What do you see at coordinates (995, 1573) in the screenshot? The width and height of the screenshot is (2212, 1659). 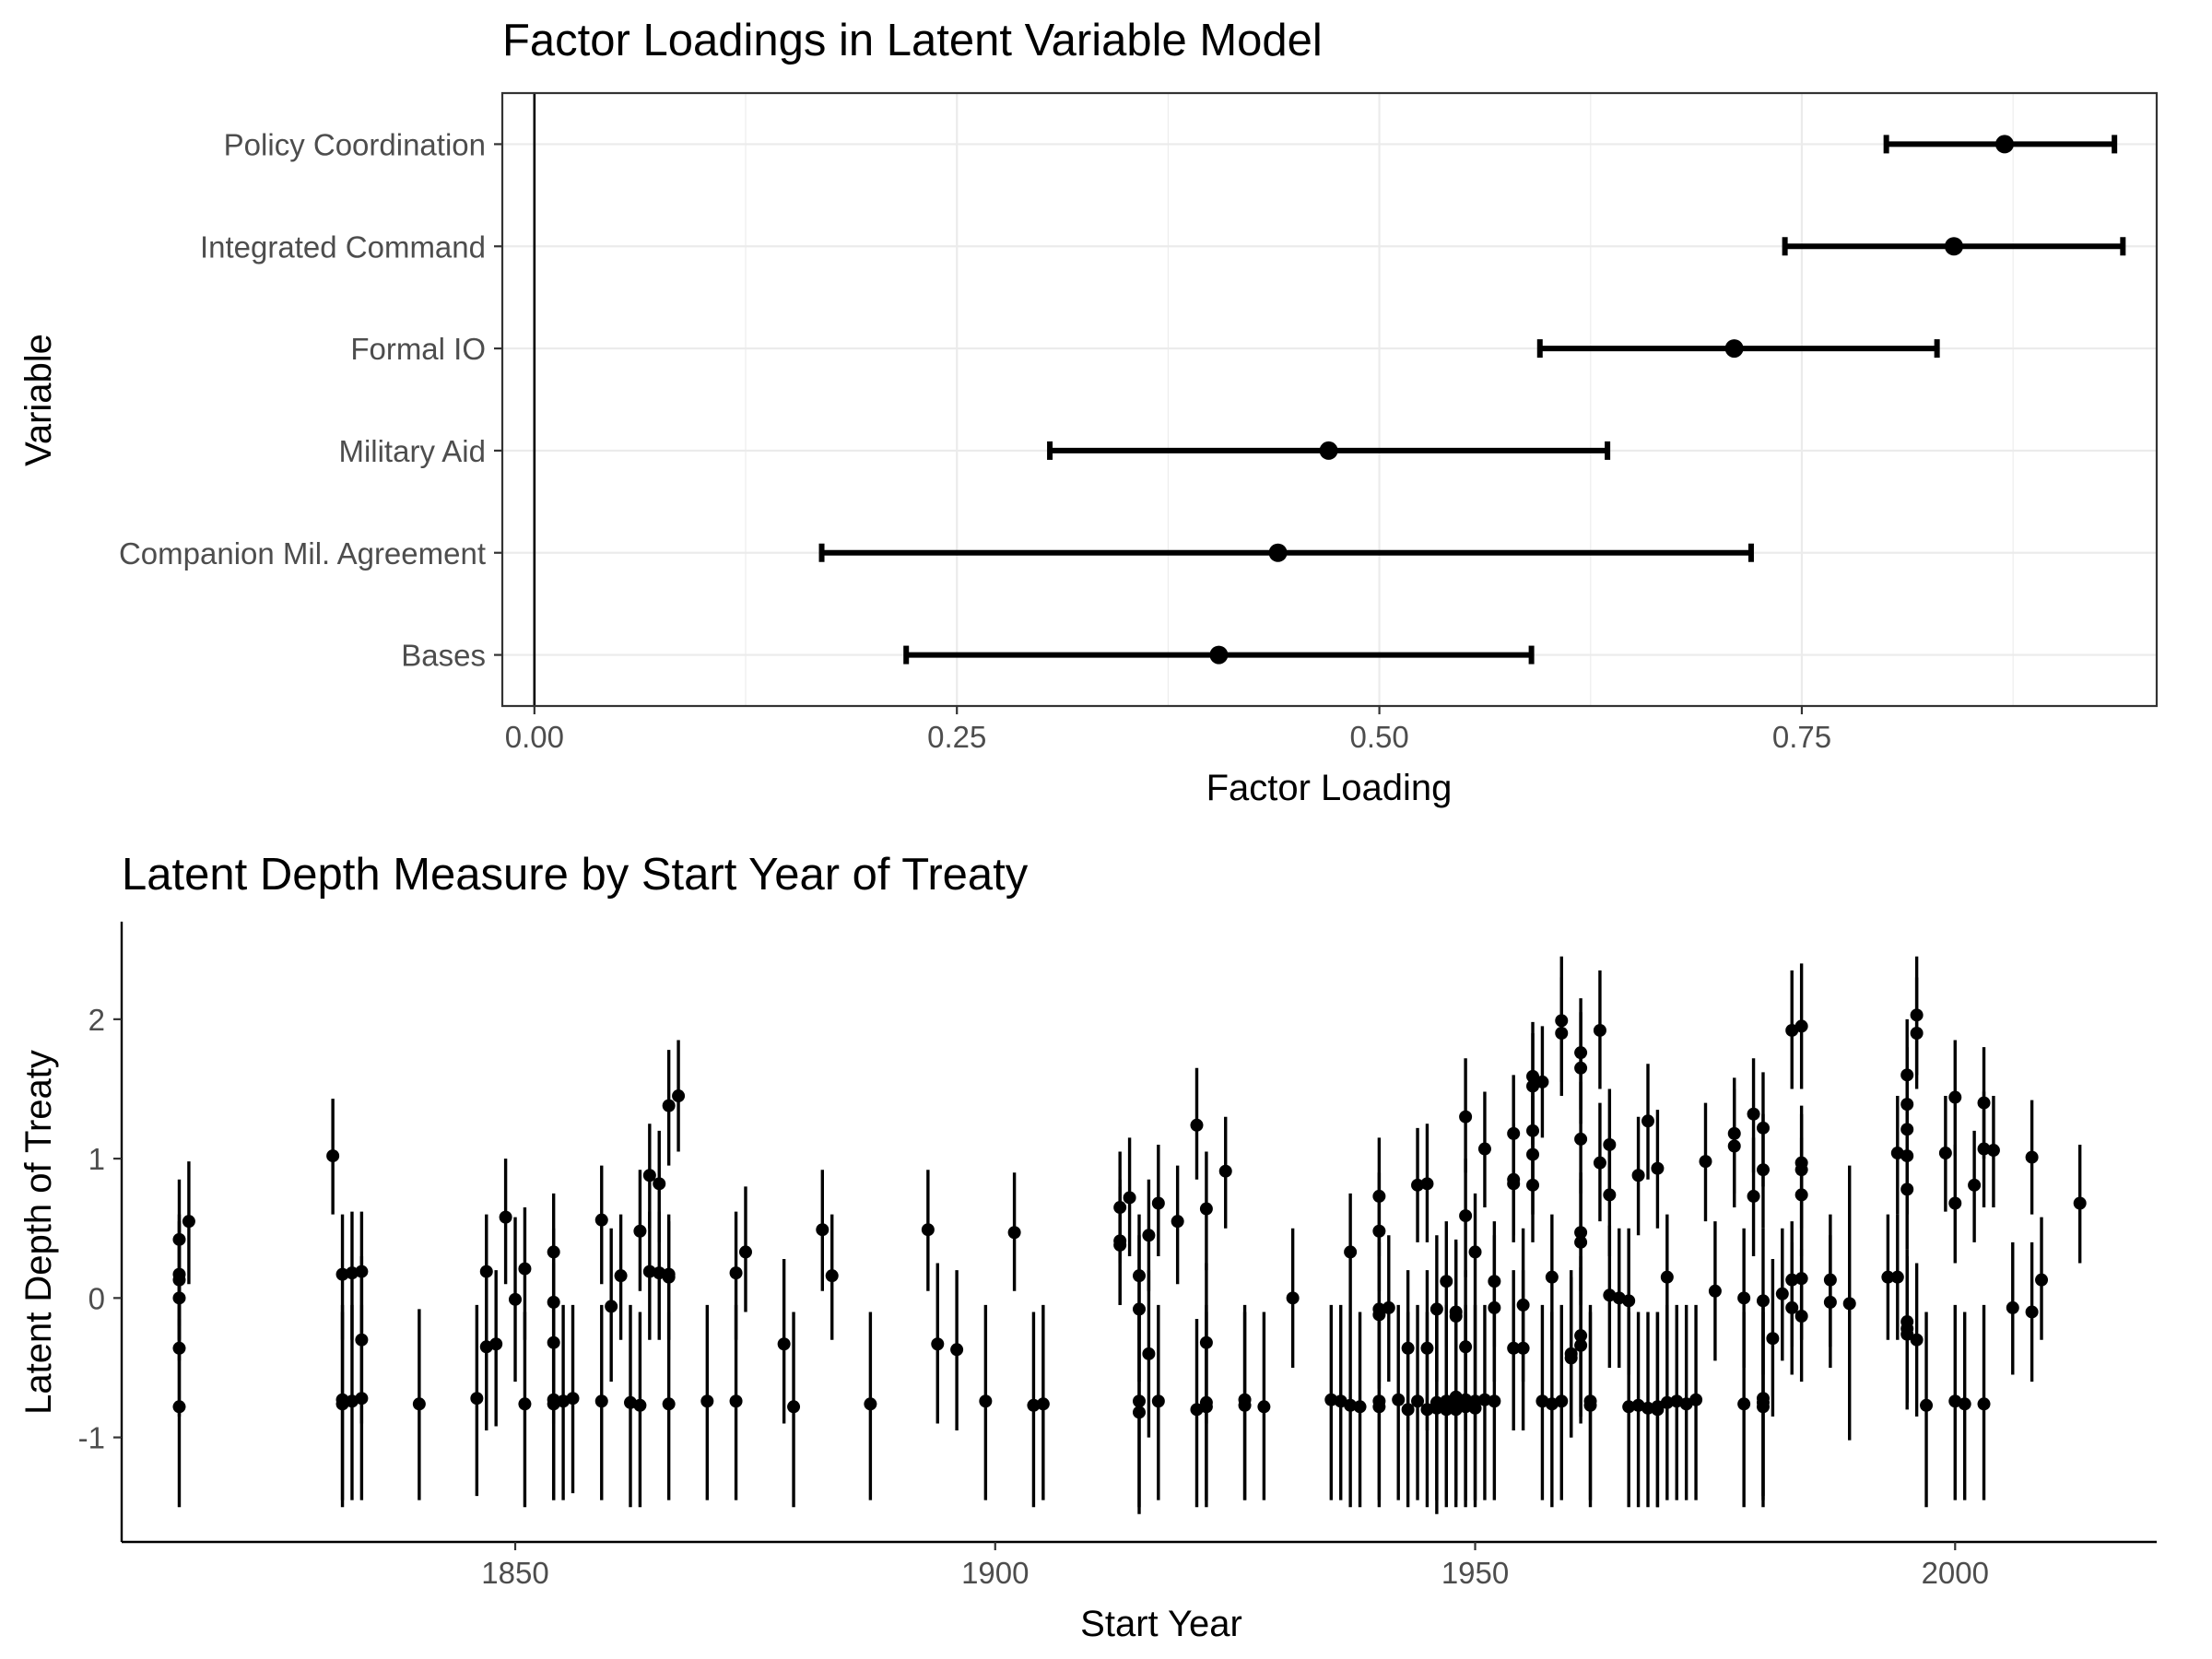 I see `x-tick-label: 1900` at bounding box center [995, 1573].